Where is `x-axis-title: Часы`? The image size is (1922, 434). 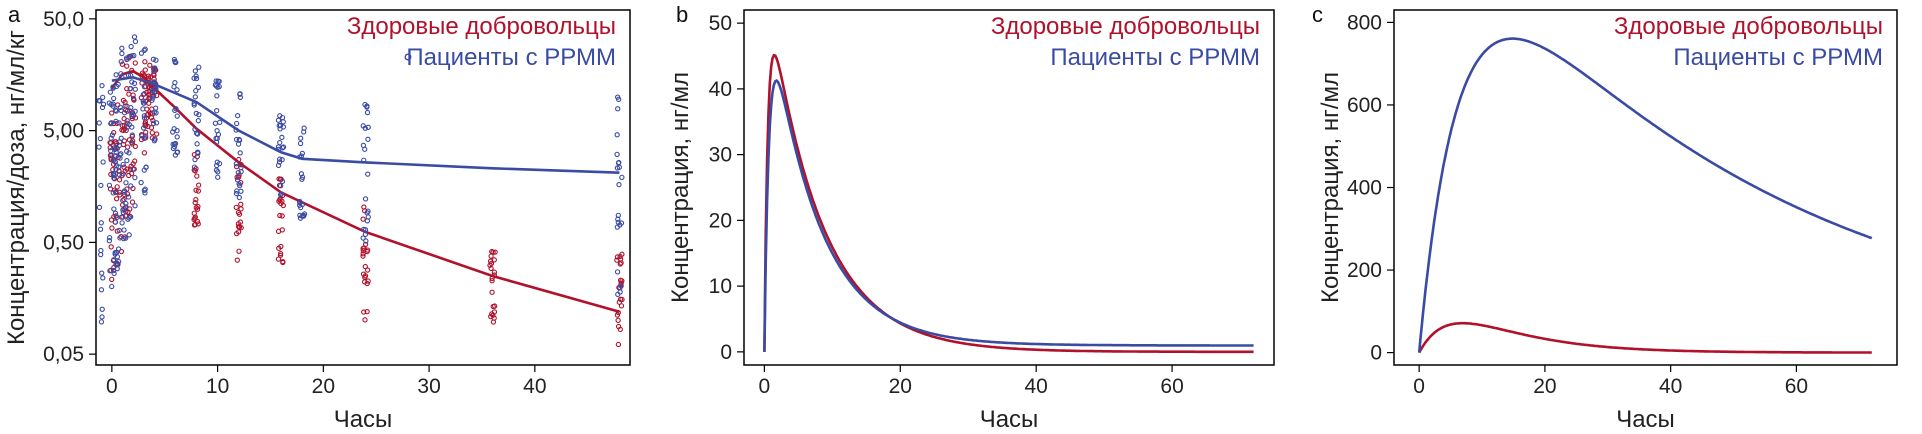 x-axis-title: Часы is located at coordinates (1645, 419).